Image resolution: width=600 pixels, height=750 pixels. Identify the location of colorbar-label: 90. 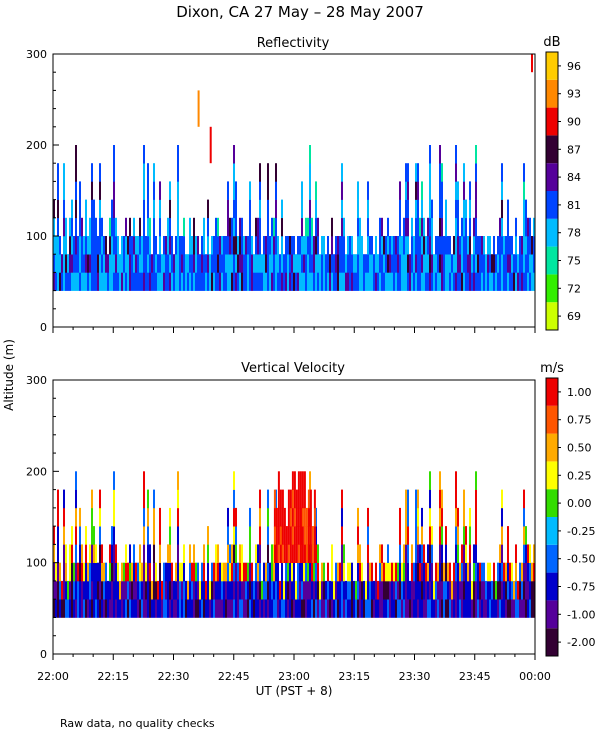
(574, 122).